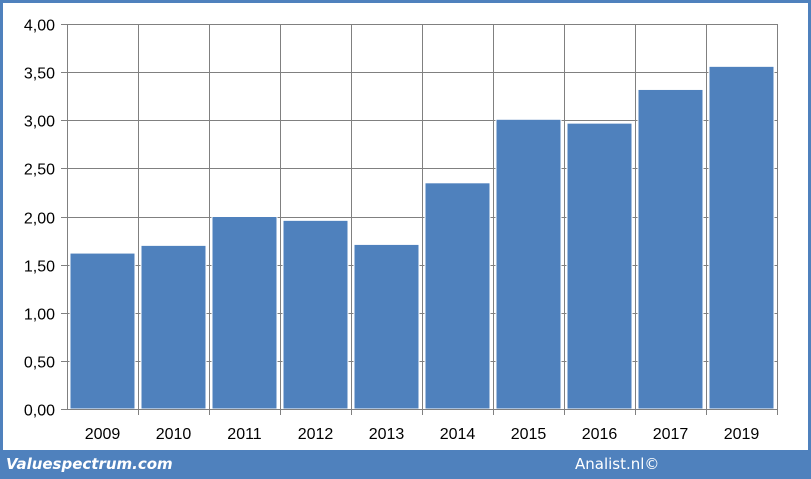 This screenshot has height=479, width=811. What do you see at coordinates (39, 315) in the screenshot?
I see `y-tick-label: 1,00` at bounding box center [39, 315].